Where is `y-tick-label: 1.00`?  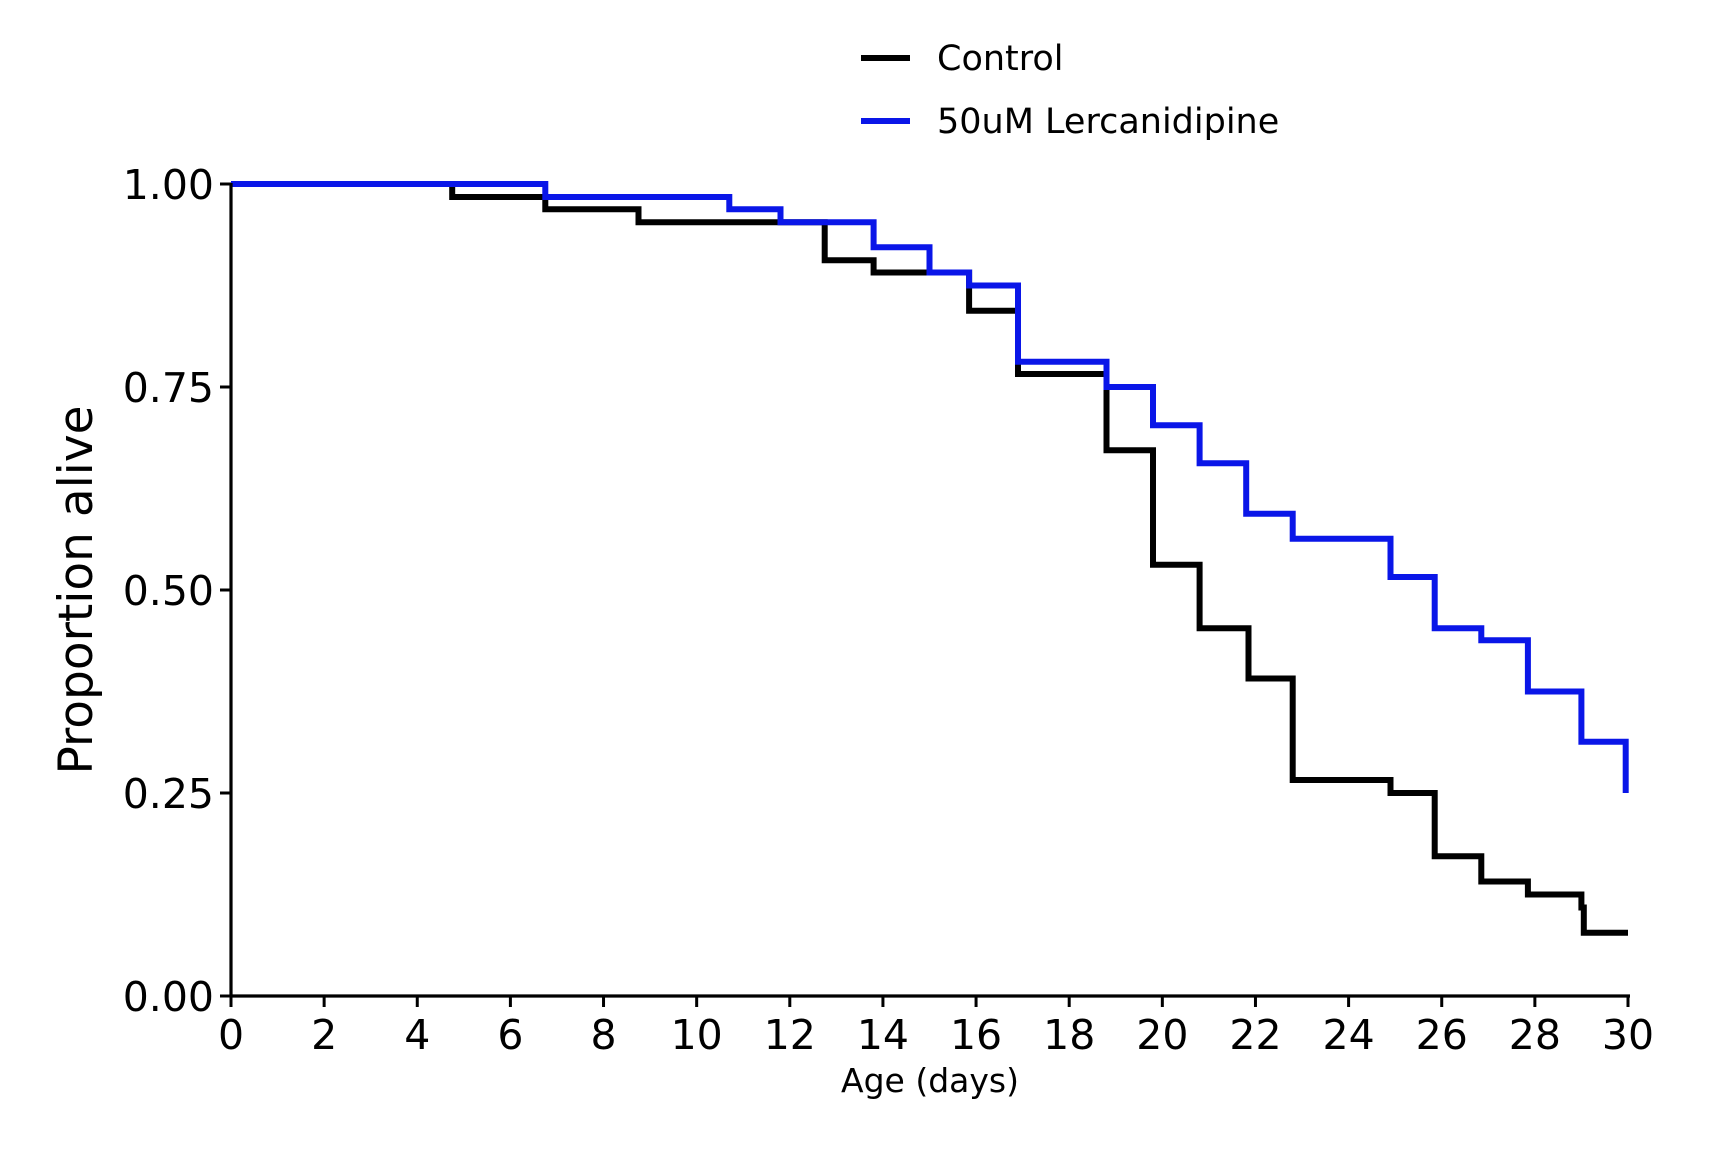
y-tick-label: 1.00 is located at coordinates (168, 185).